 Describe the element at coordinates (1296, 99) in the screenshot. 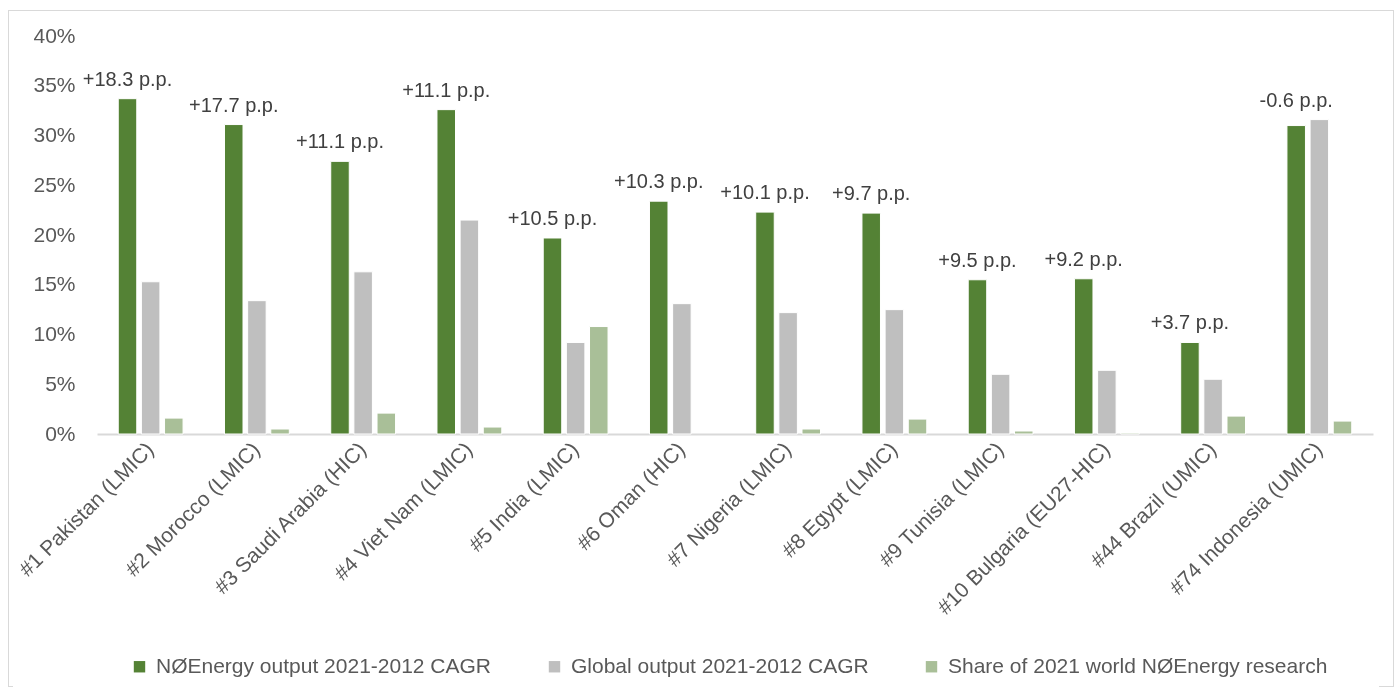

I see `annotation: -0.6 p.p.` at that location.